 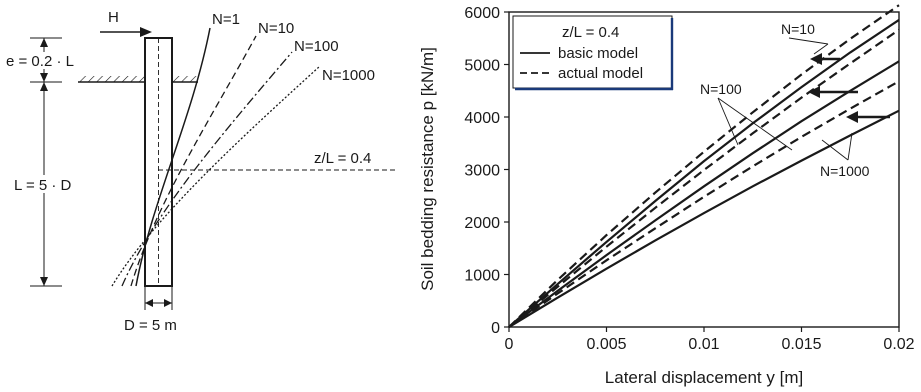 I want to click on pointer-n100-a, so click(x=728, y=121).